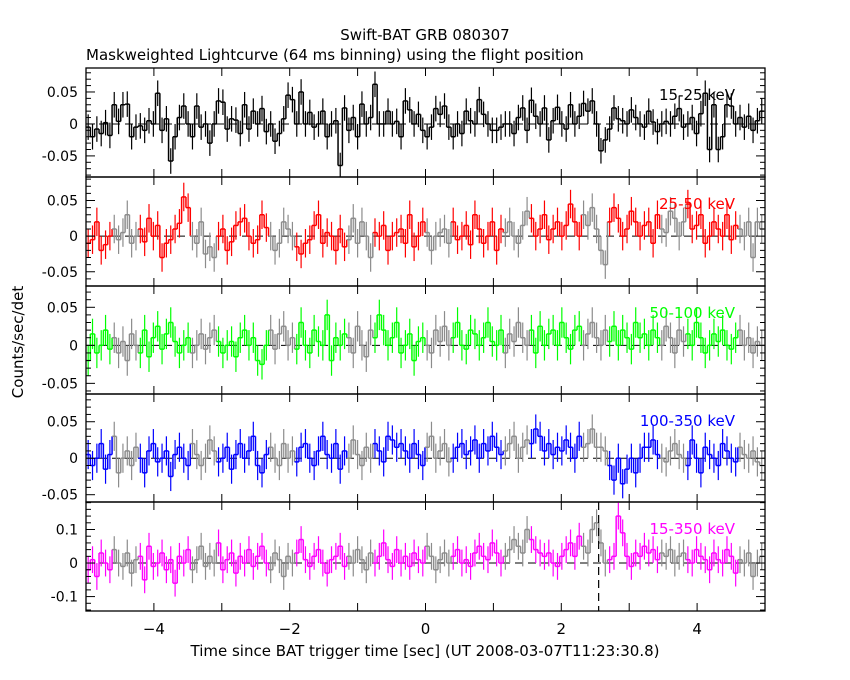 This screenshot has width=850, height=680. I want to click on x-tick-label: 4, so click(697, 629).